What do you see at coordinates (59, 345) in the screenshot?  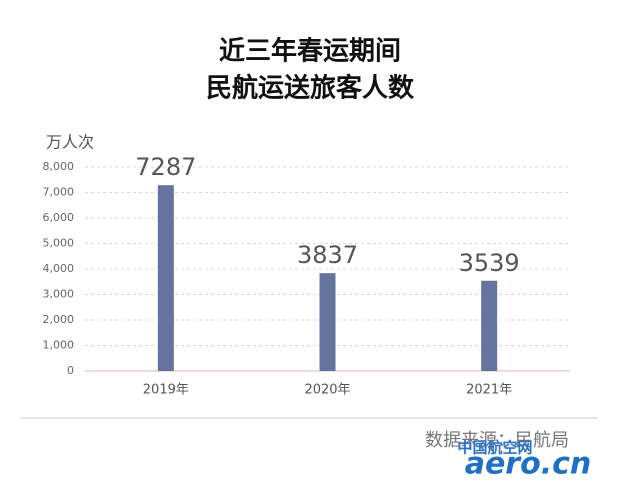 I see `y-tick-label: 1,000` at bounding box center [59, 345].